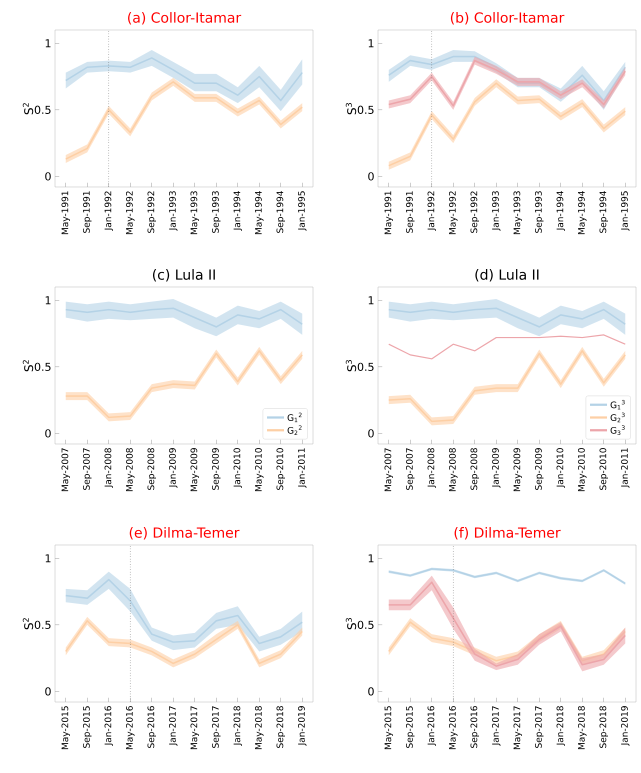 Image resolution: width=641 pixels, height=773 pixels. I want to click on chart-title: (b) Collor-Itamar, so click(507, 18).